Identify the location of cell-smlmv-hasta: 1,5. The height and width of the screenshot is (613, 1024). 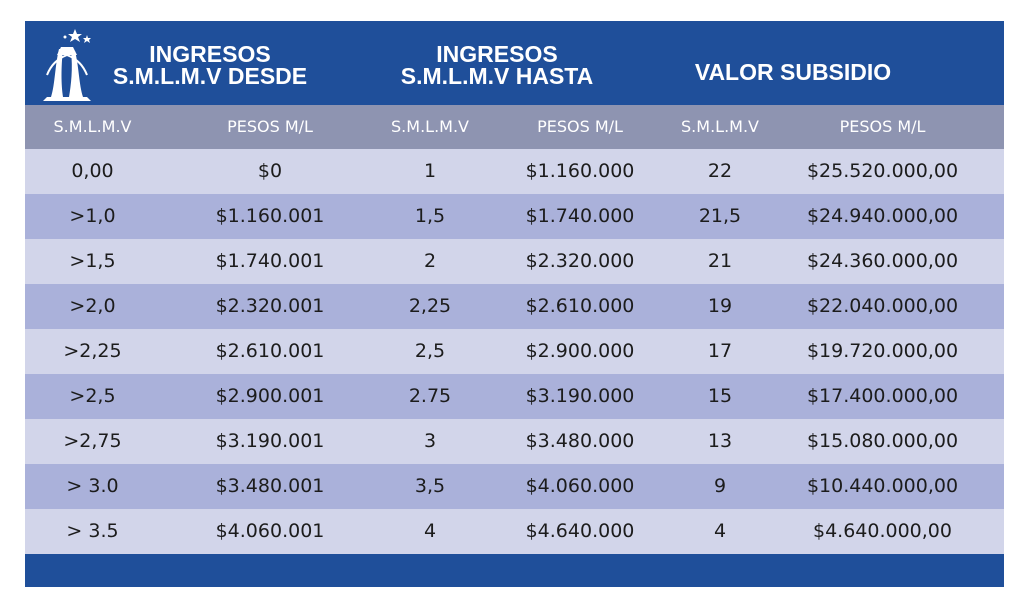
(430, 216).